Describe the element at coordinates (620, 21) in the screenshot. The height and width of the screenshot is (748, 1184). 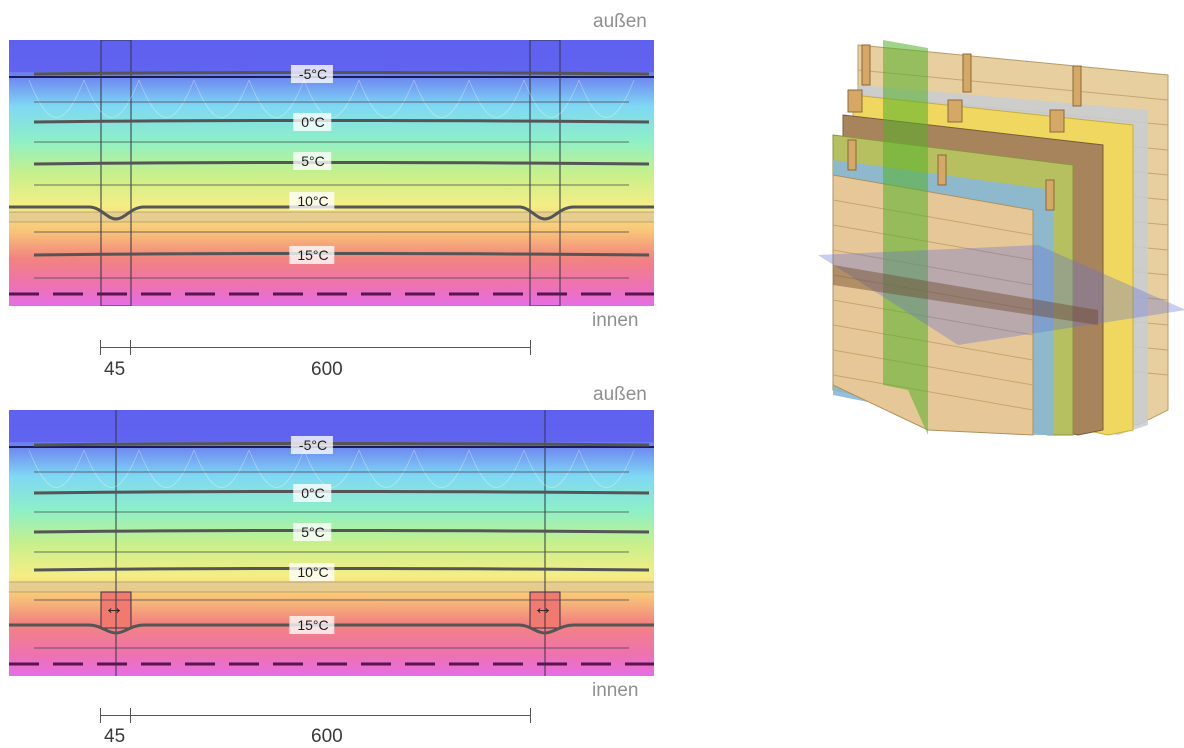
I see `outside-label-top: außen` at that location.